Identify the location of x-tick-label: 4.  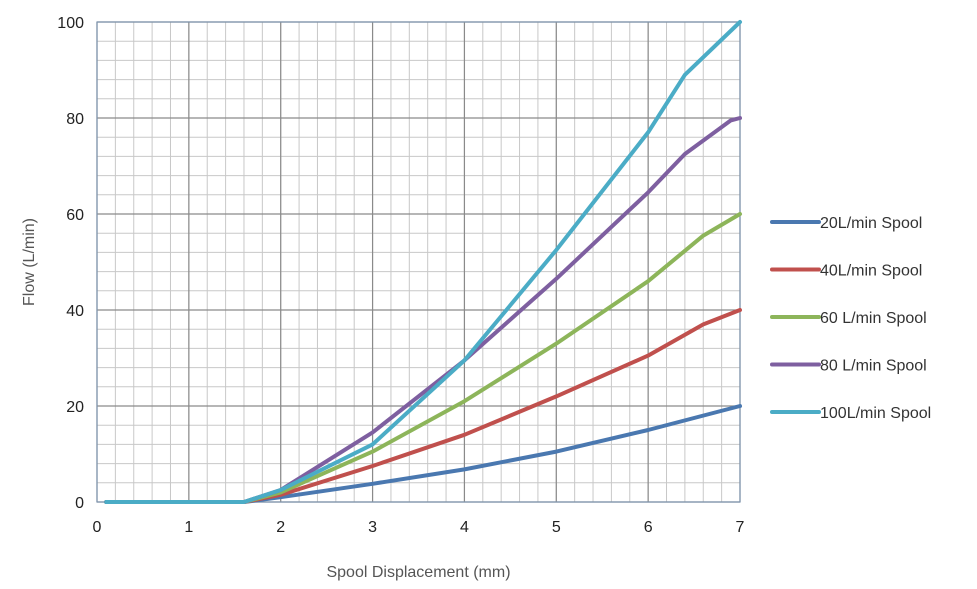
(464, 527).